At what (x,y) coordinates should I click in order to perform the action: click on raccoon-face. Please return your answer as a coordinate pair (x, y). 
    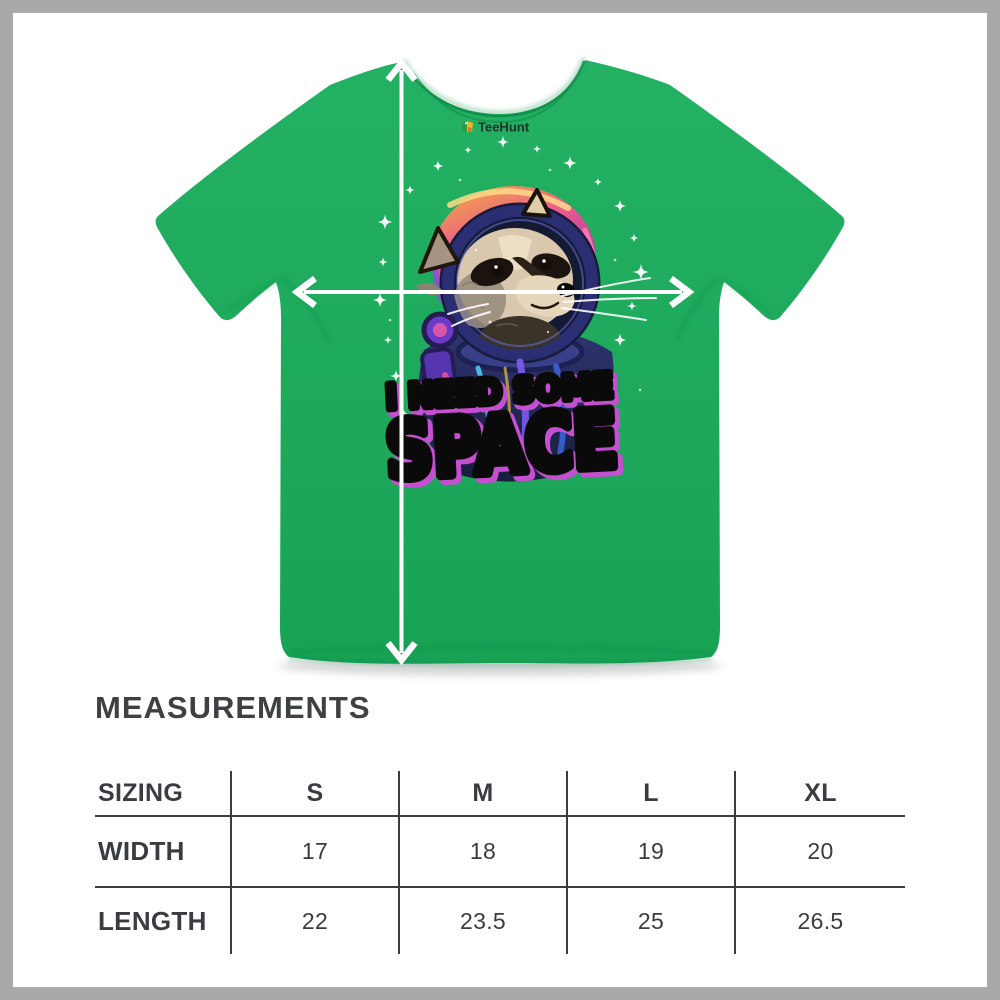
    Looking at the image, I should click on (514, 289).